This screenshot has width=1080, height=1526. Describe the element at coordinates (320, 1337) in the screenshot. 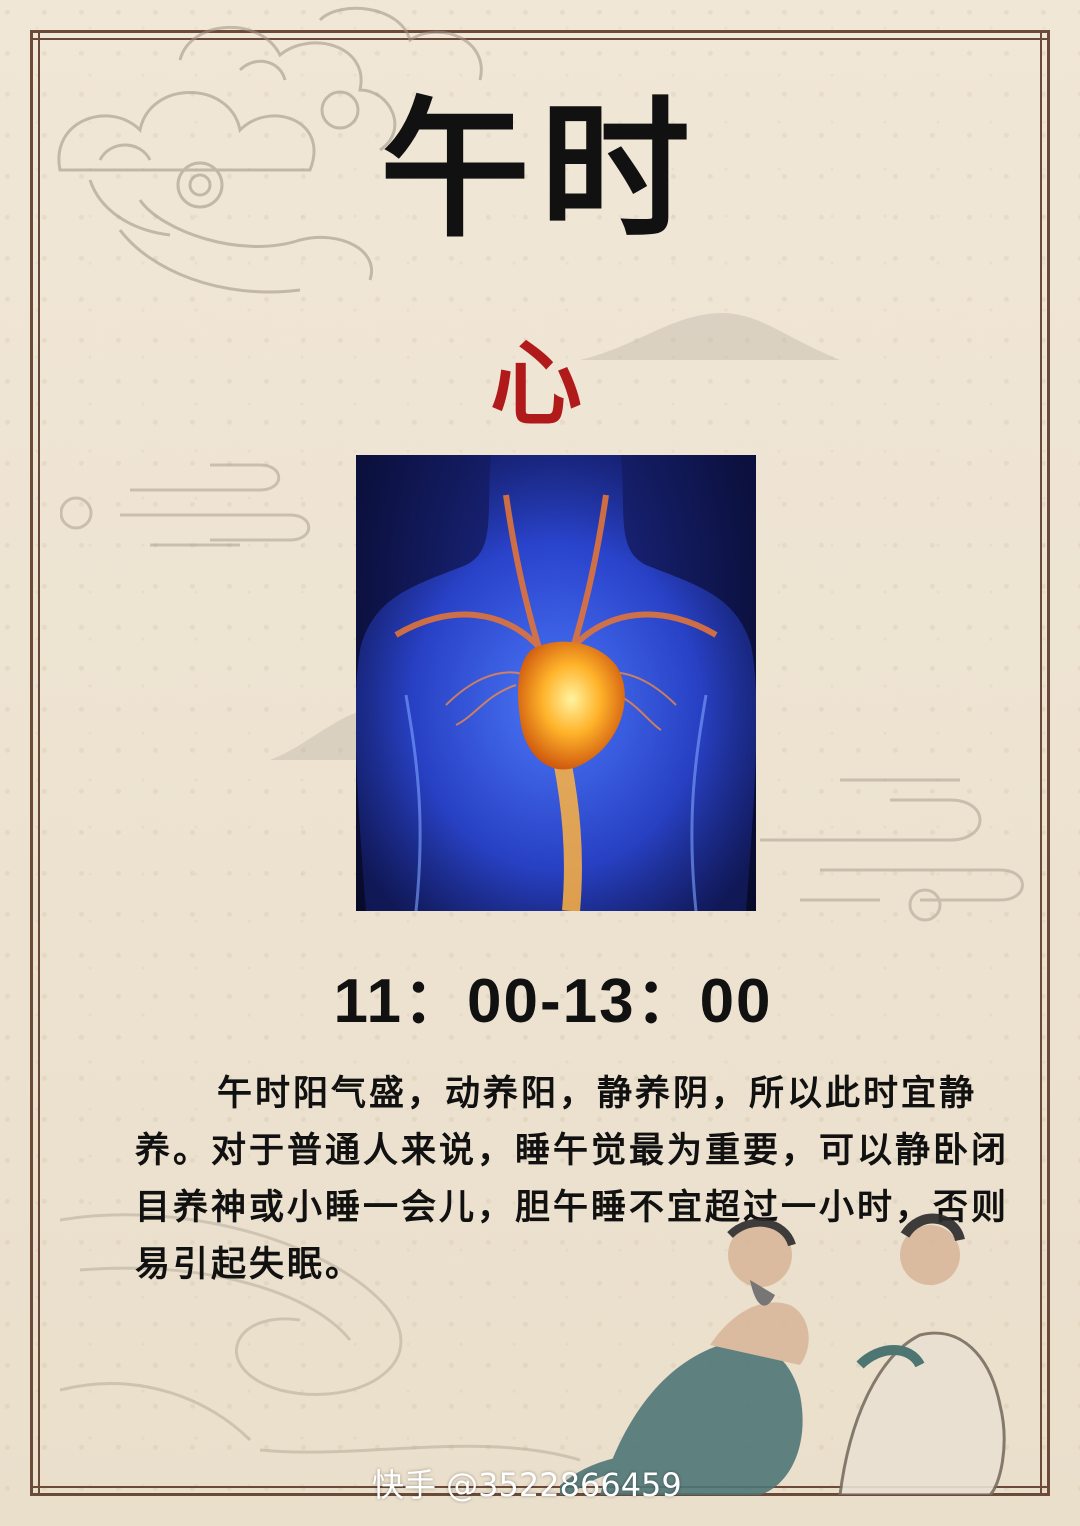

I see `swirl-decoration` at that location.